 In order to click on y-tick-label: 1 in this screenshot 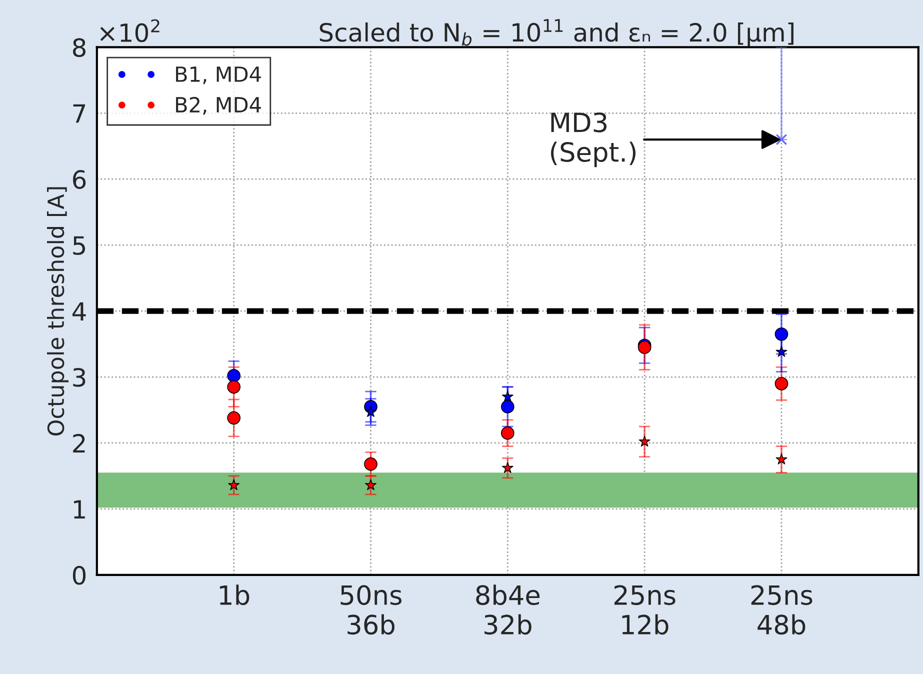, I will do `click(79, 509)`.